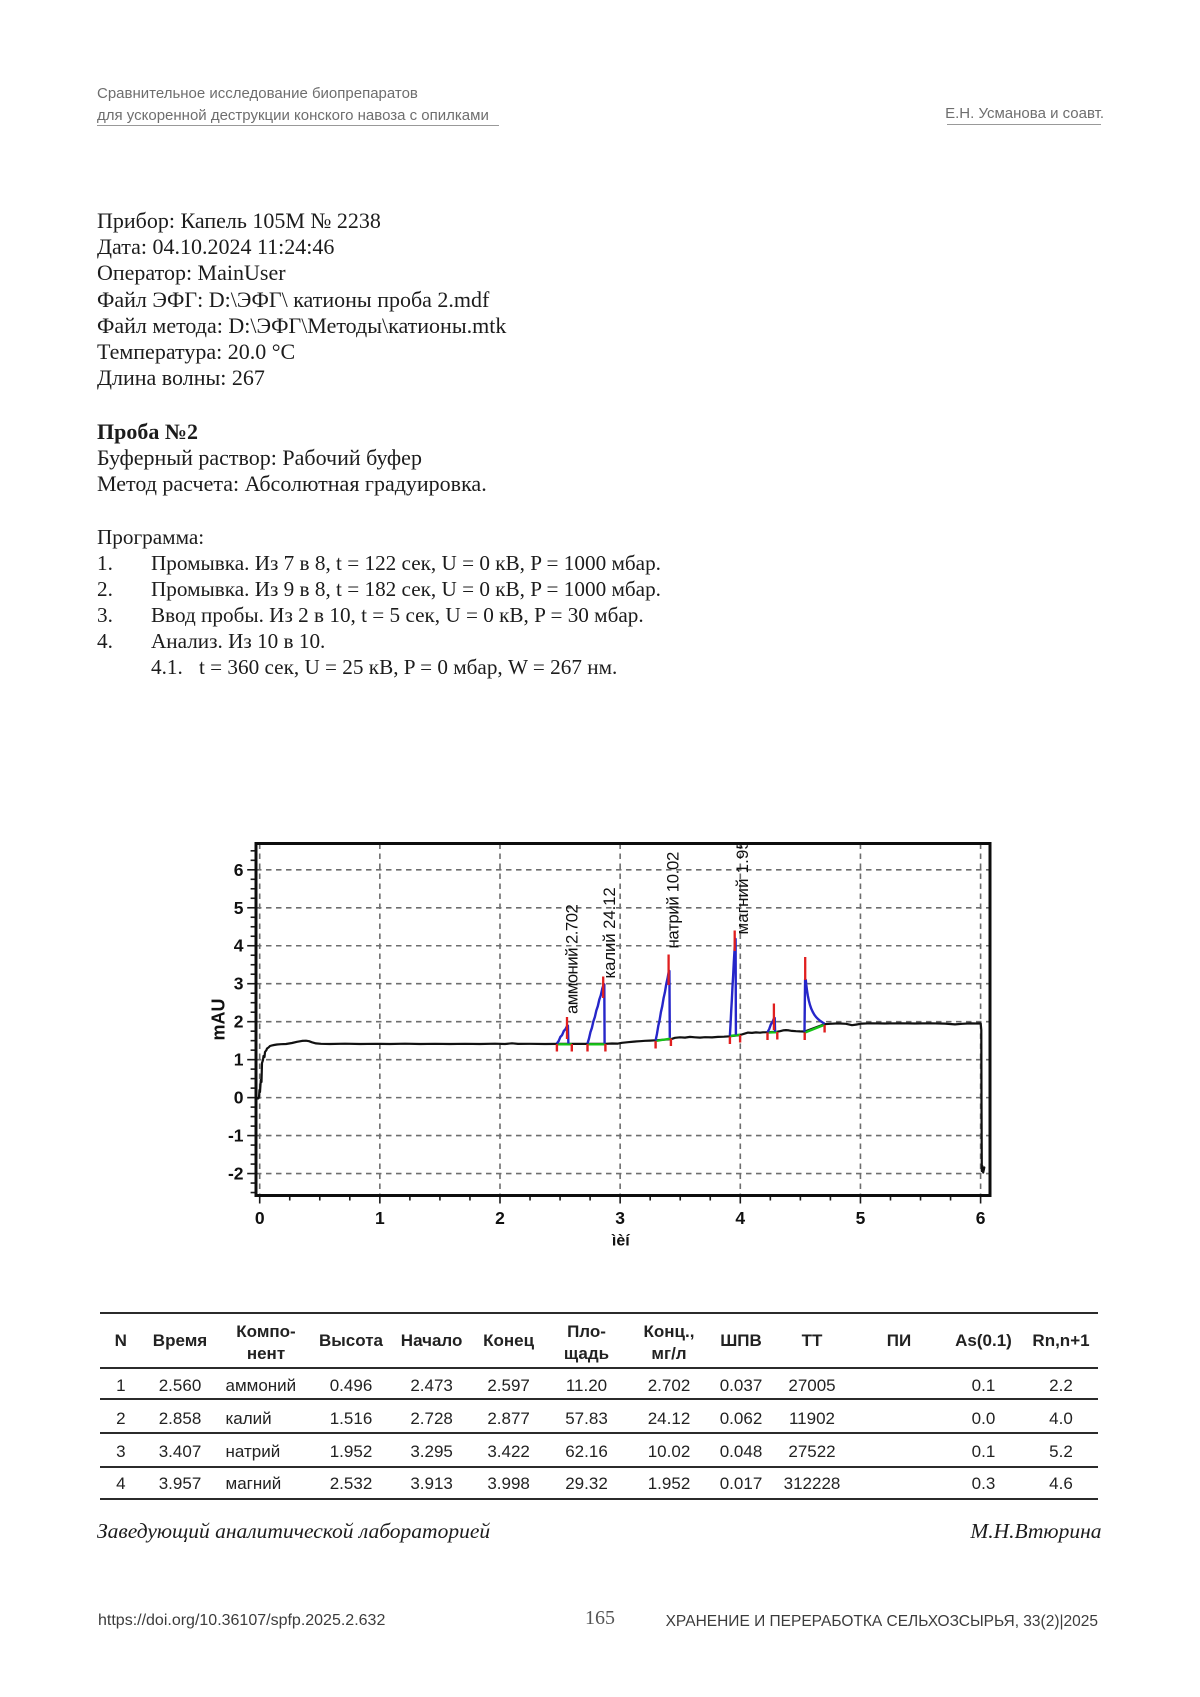 This screenshot has height=1697, width=1200. What do you see at coordinates (673, 900) in the screenshot?
I see `svg-text: натрий 10.02` at bounding box center [673, 900].